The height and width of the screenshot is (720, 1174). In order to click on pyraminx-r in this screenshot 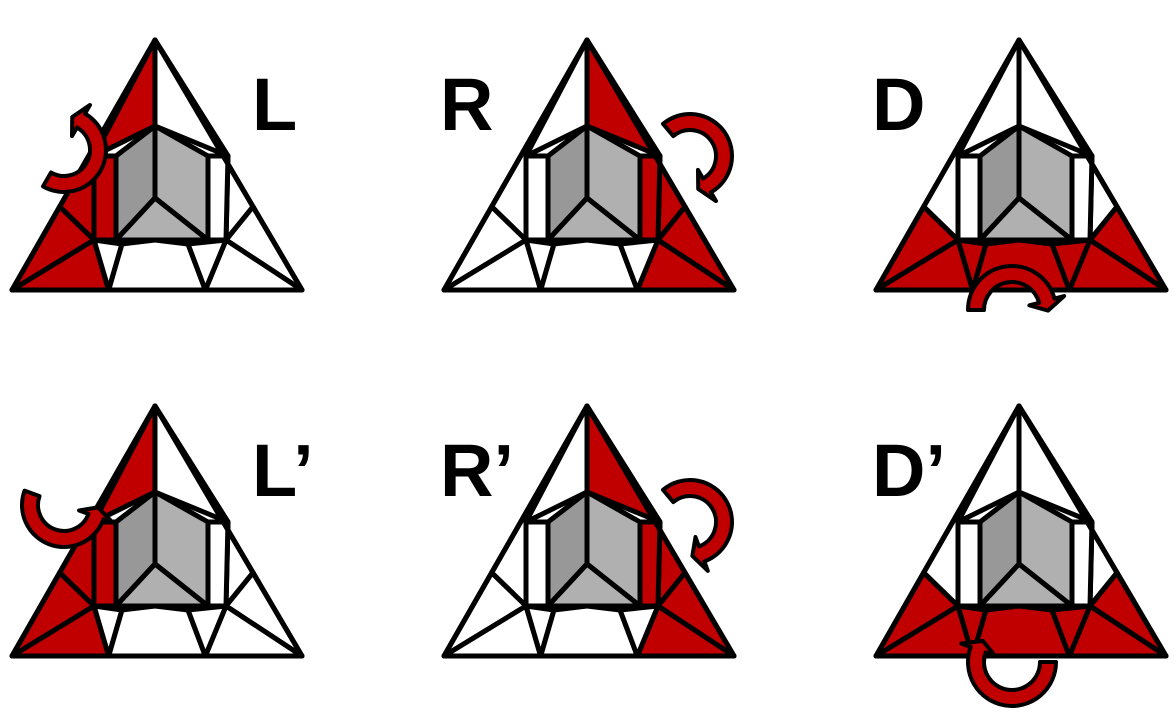, I will do `click(589, 165)`.